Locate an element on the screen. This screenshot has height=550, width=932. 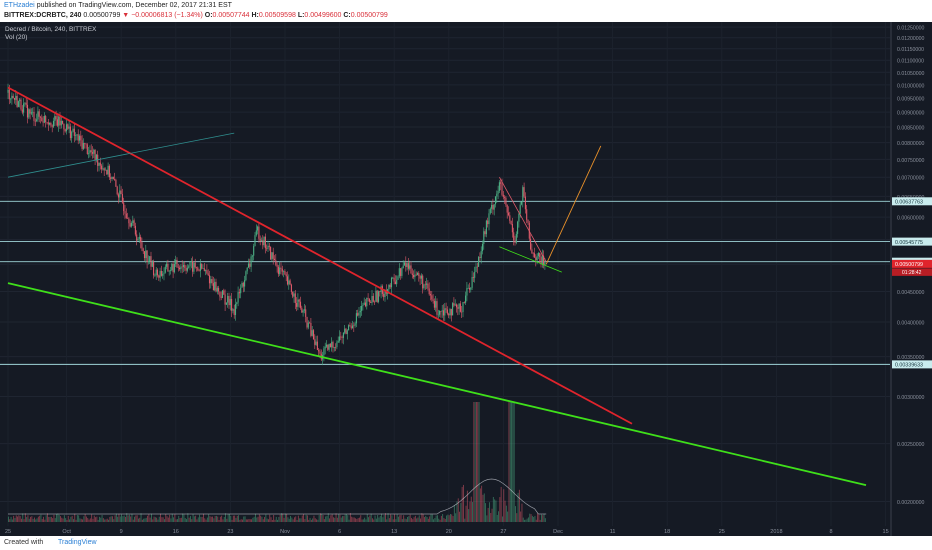
x-tick-label: 20 is located at coordinates (449, 532).